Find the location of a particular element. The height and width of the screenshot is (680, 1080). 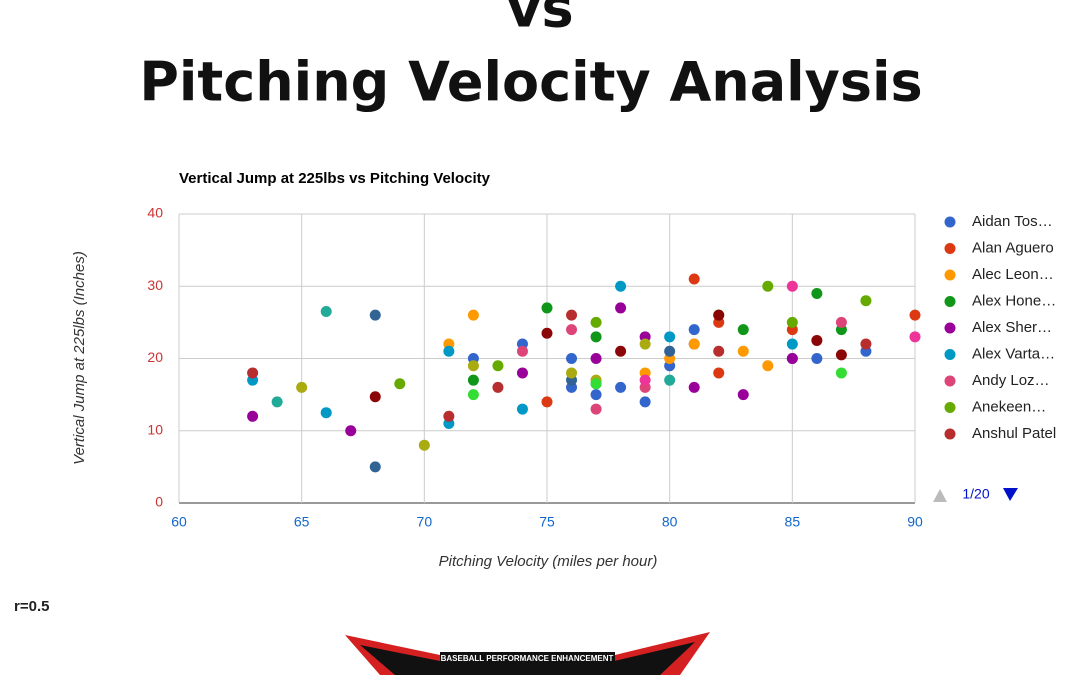

y-tick-label: 40 is located at coordinates (155, 213).